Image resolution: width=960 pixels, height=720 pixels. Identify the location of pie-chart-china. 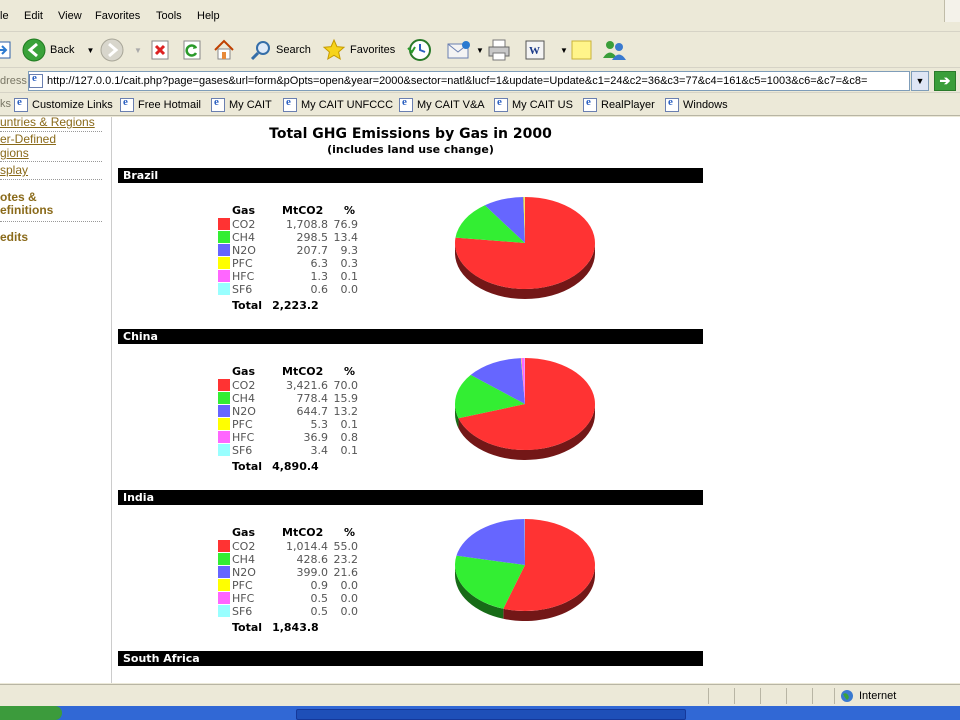
(525, 409).